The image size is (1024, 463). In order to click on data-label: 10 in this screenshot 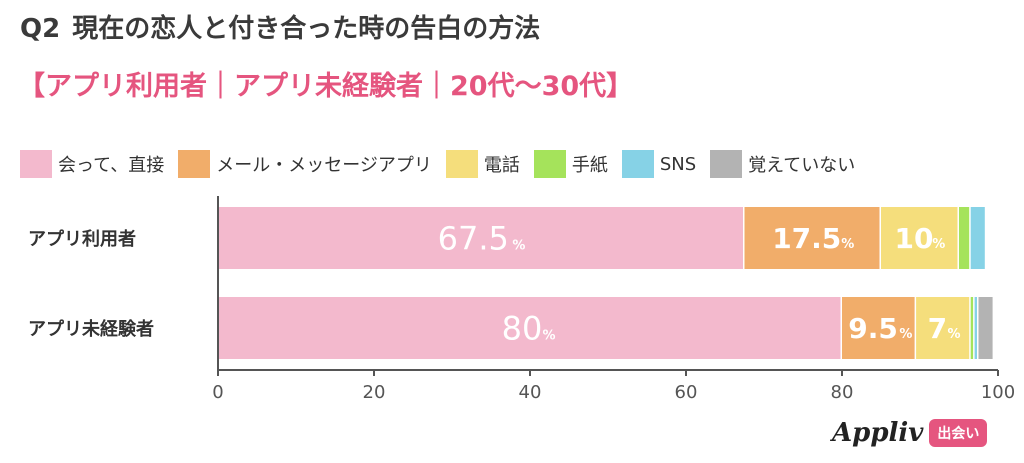, I will do `click(914, 238)`.